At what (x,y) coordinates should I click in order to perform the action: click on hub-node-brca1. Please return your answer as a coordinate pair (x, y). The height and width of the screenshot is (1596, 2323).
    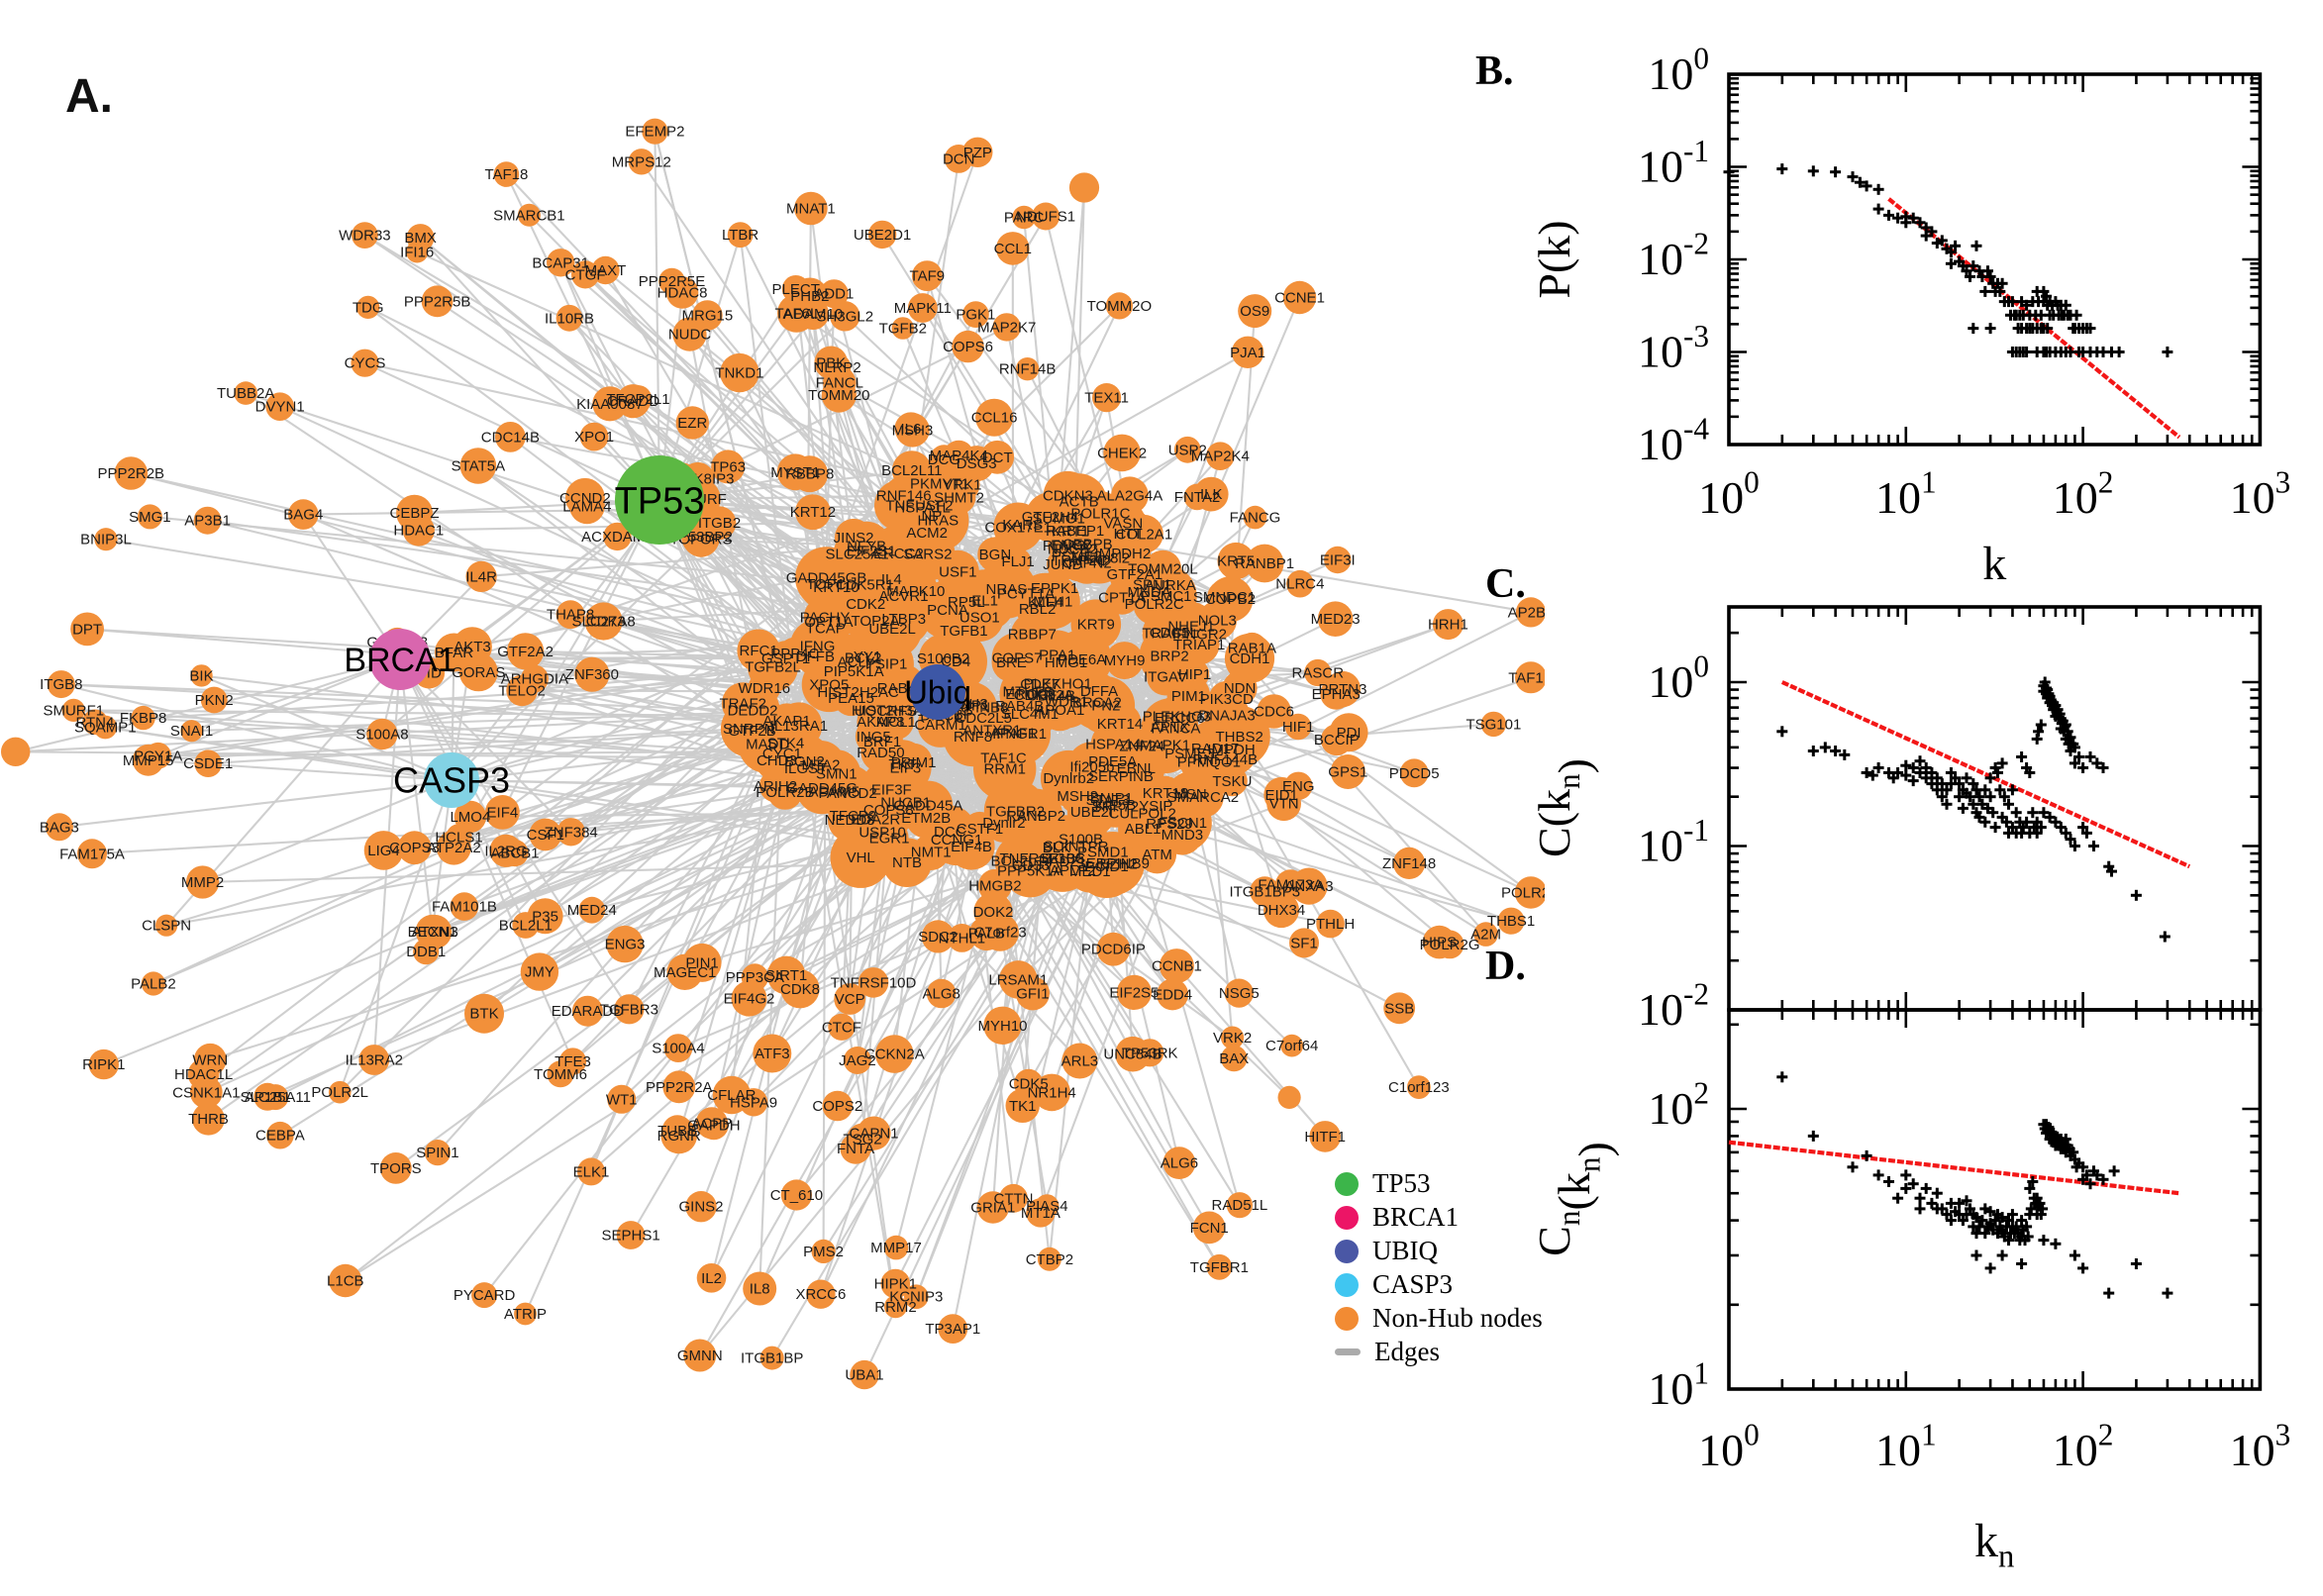
    Looking at the image, I should click on (400, 659).